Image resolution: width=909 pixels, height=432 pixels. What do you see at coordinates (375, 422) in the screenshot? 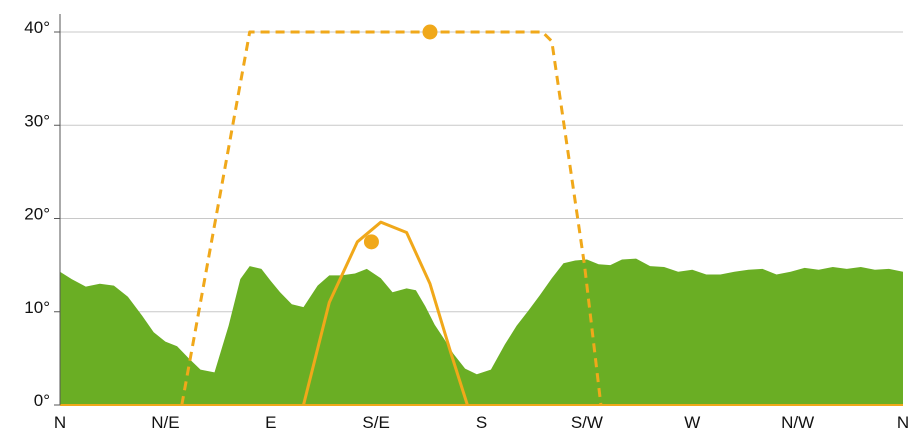
I see `x-tick-label: S/E` at bounding box center [375, 422].